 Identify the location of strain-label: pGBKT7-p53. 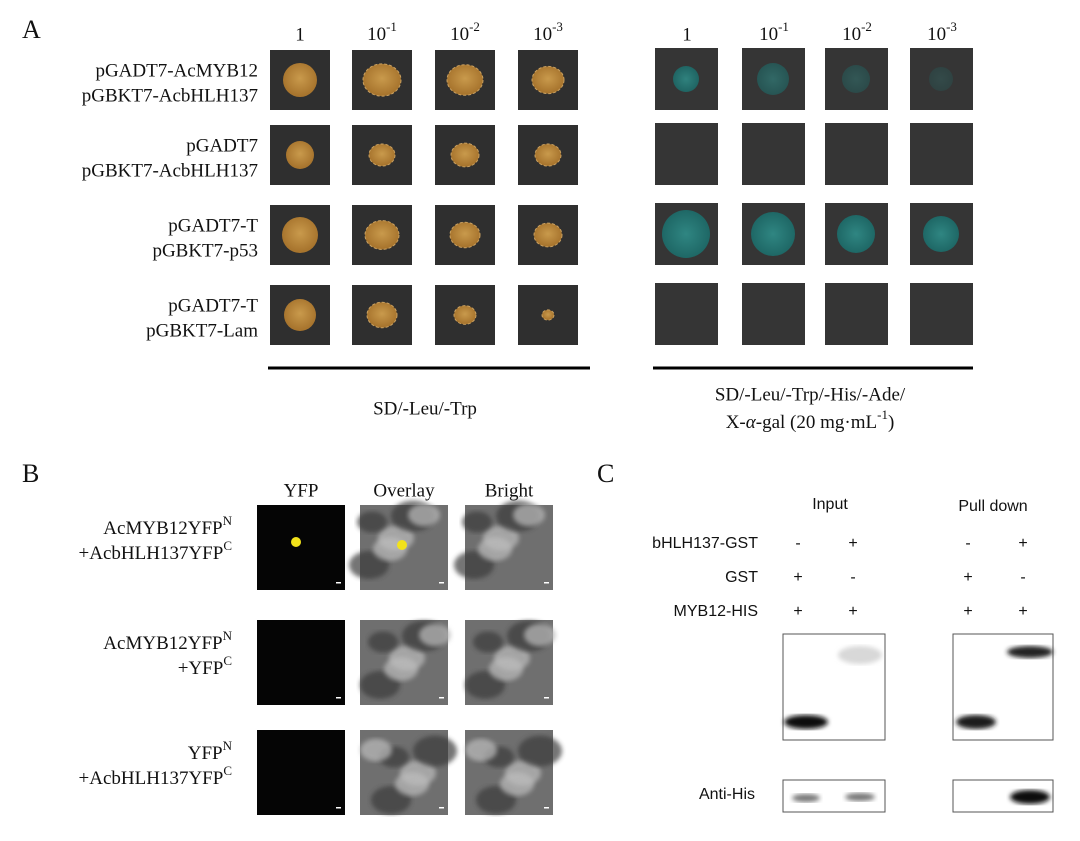
(205, 250).